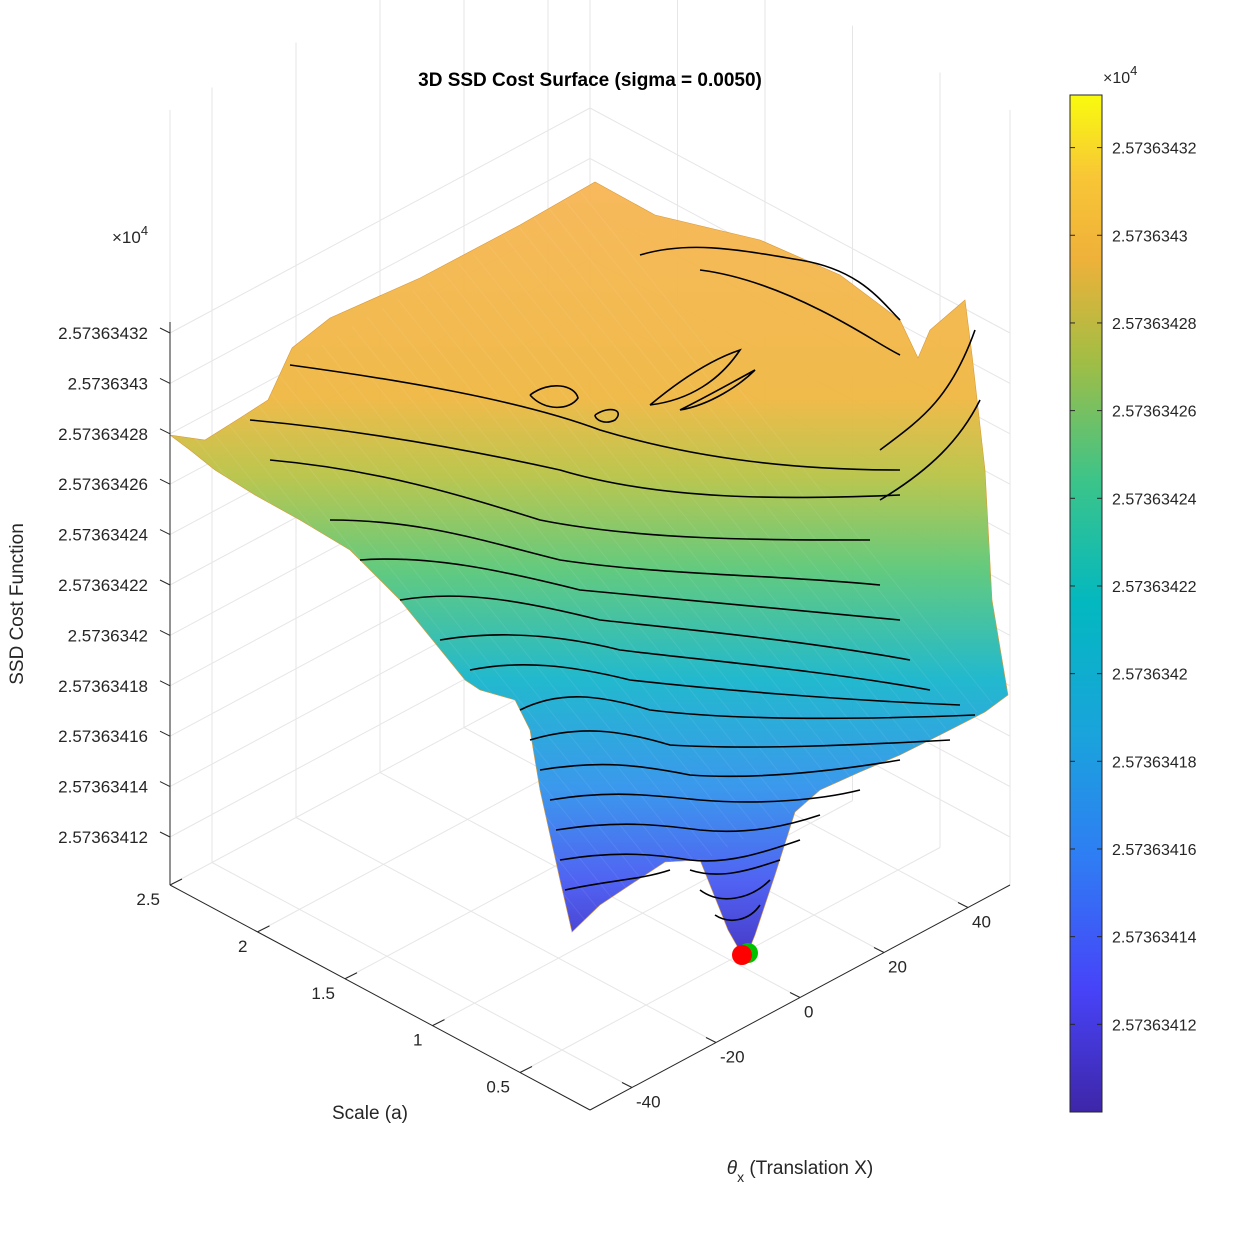 The width and height of the screenshot is (1250, 1250). What do you see at coordinates (417, 1040) in the screenshot?
I see `y-tick-label-1: 1` at bounding box center [417, 1040].